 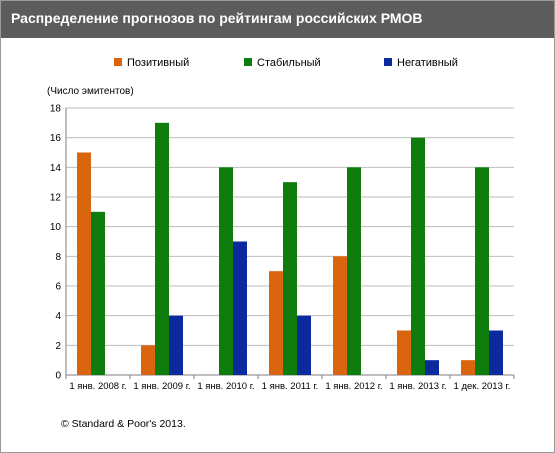 I want to click on legend-label-negative: Негативный, so click(x=427, y=63).